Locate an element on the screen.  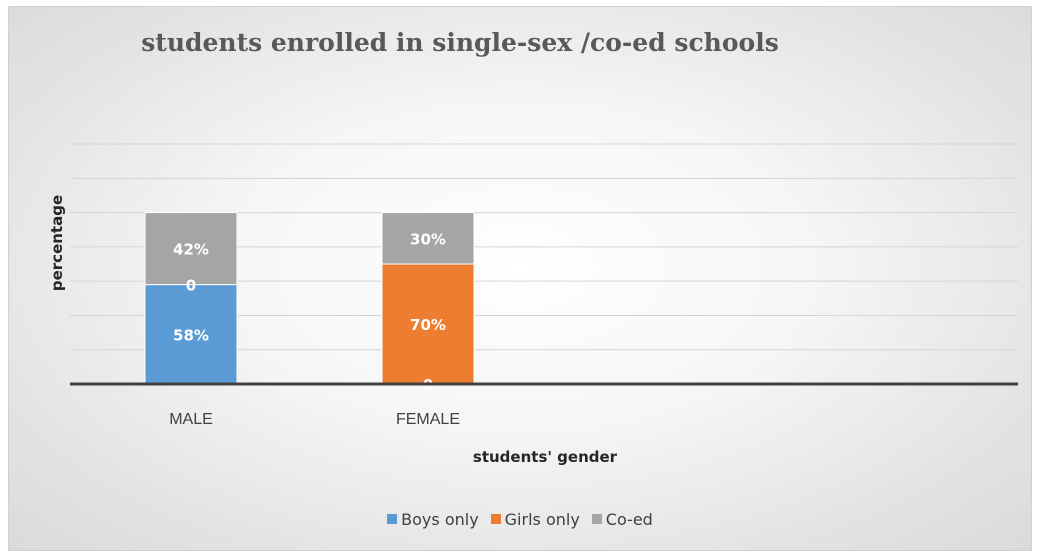
y-axis-label: percentage is located at coordinates (57, 243).